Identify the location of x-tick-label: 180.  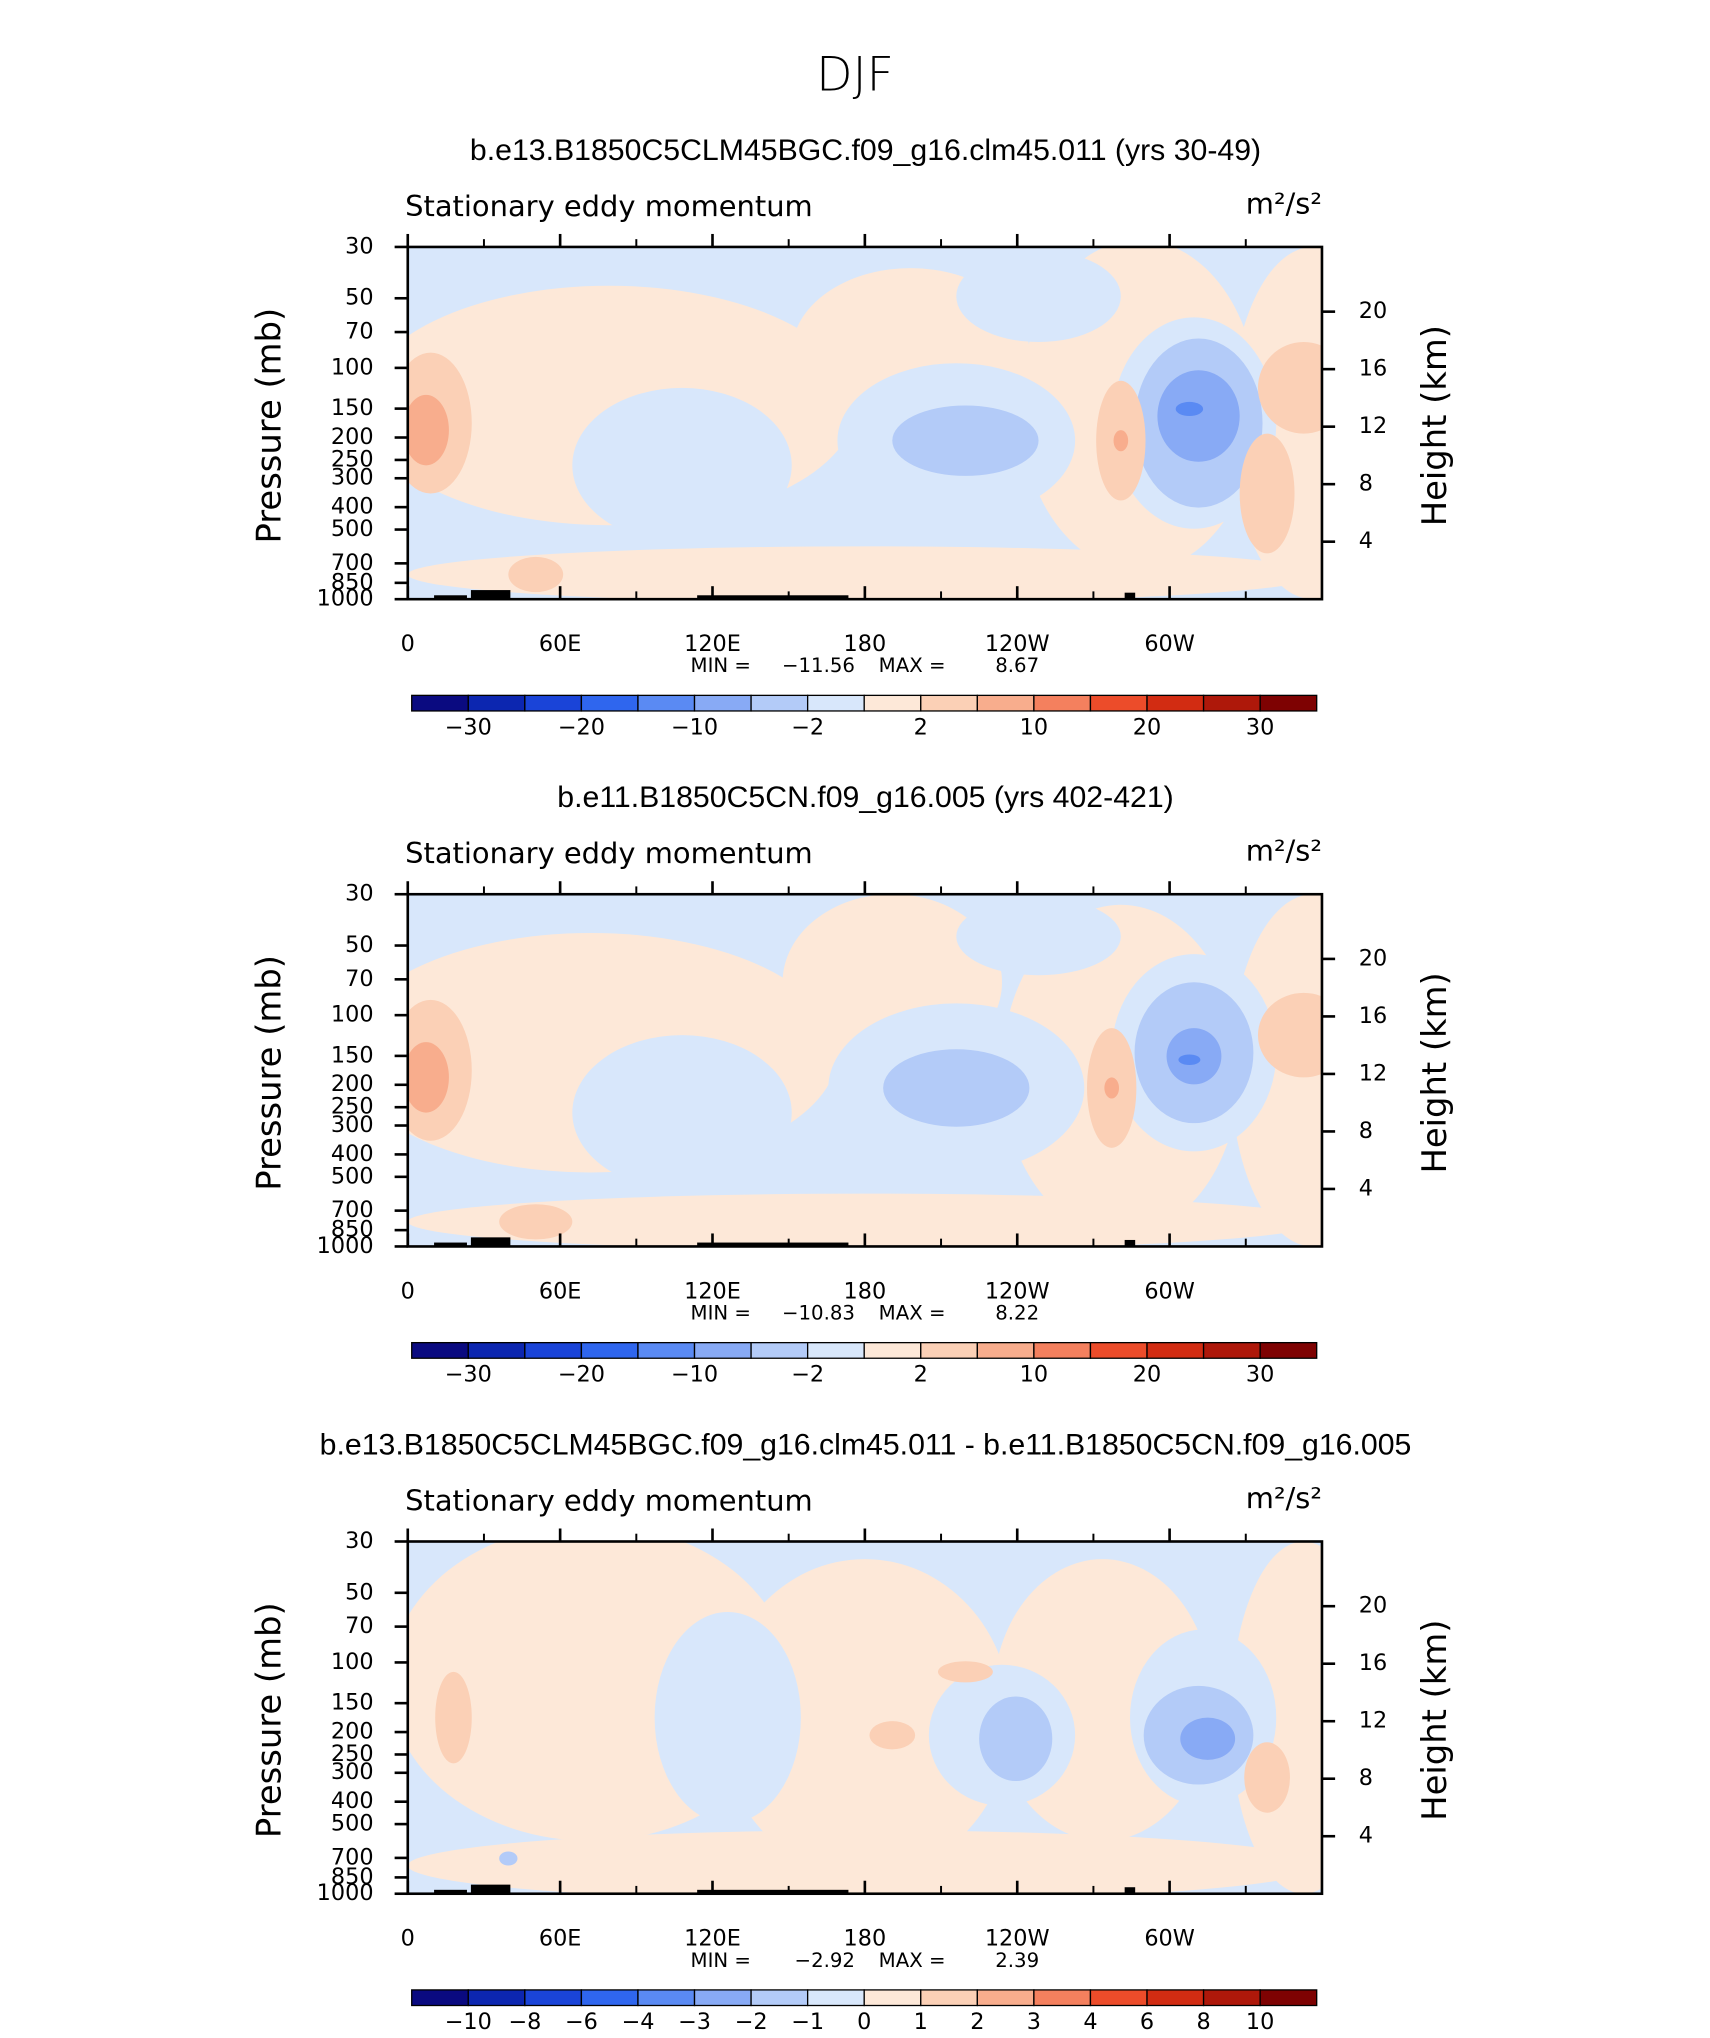
(865, 1292).